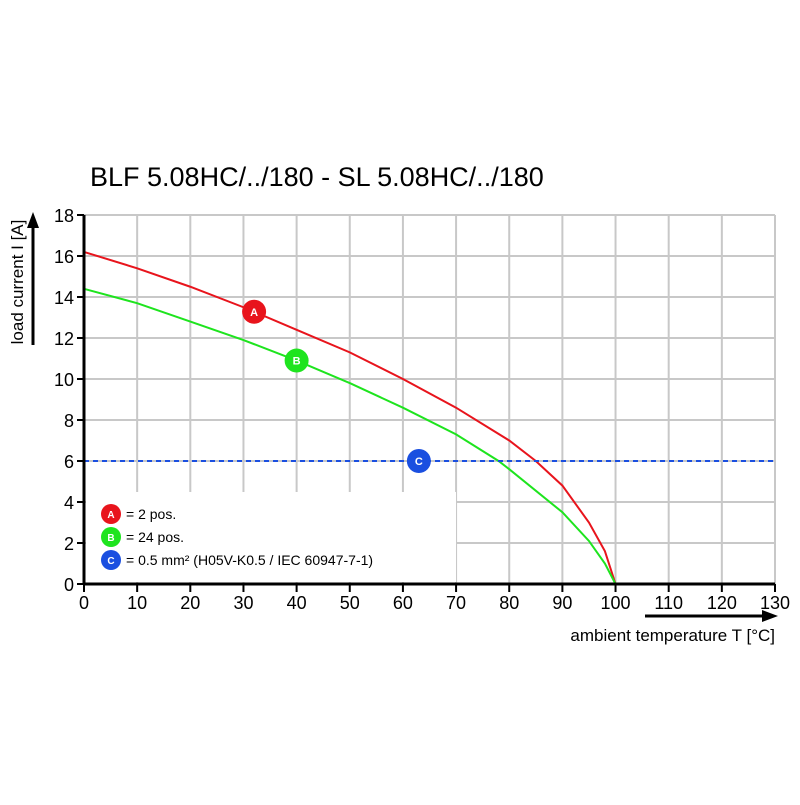 This screenshot has width=800, height=805. What do you see at coordinates (509, 603) in the screenshot?
I see `x-tick-label: 80` at bounding box center [509, 603].